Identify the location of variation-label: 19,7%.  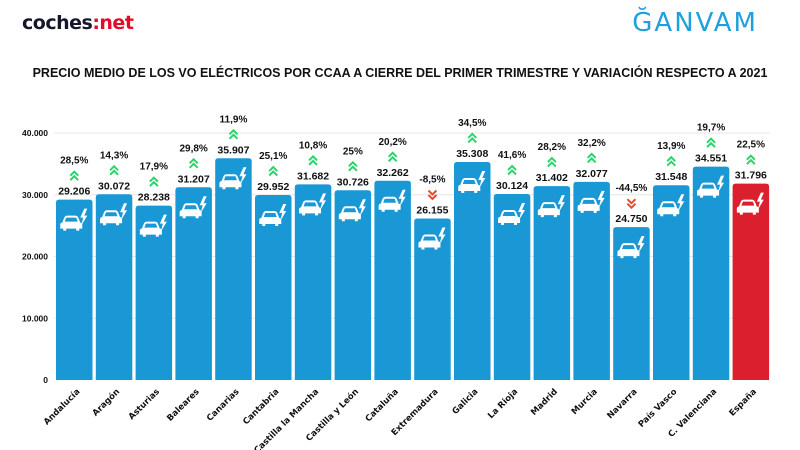
(711, 128).